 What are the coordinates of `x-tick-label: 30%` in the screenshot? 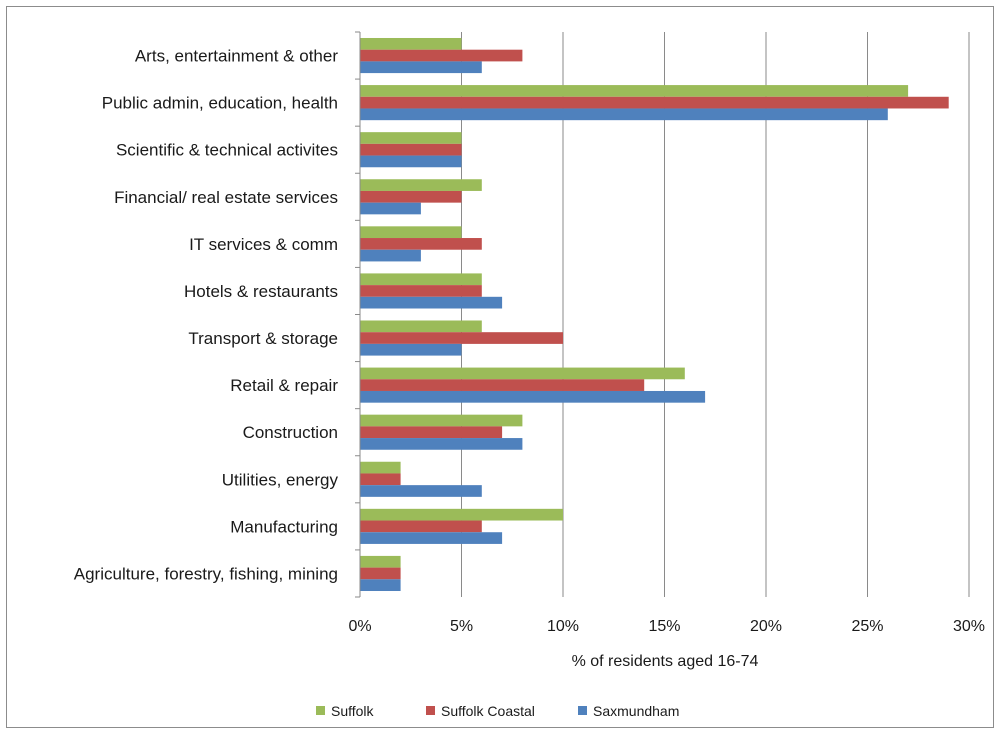 It's located at (969, 626).